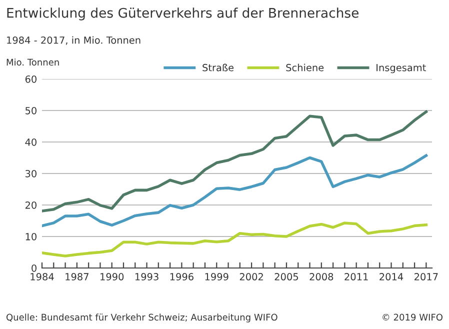 This screenshot has width=449, height=329. What do you see at coordinates (31, 110) in the screenshot?
I see `y-tick-label: 50` at bounding box center [31, 110].